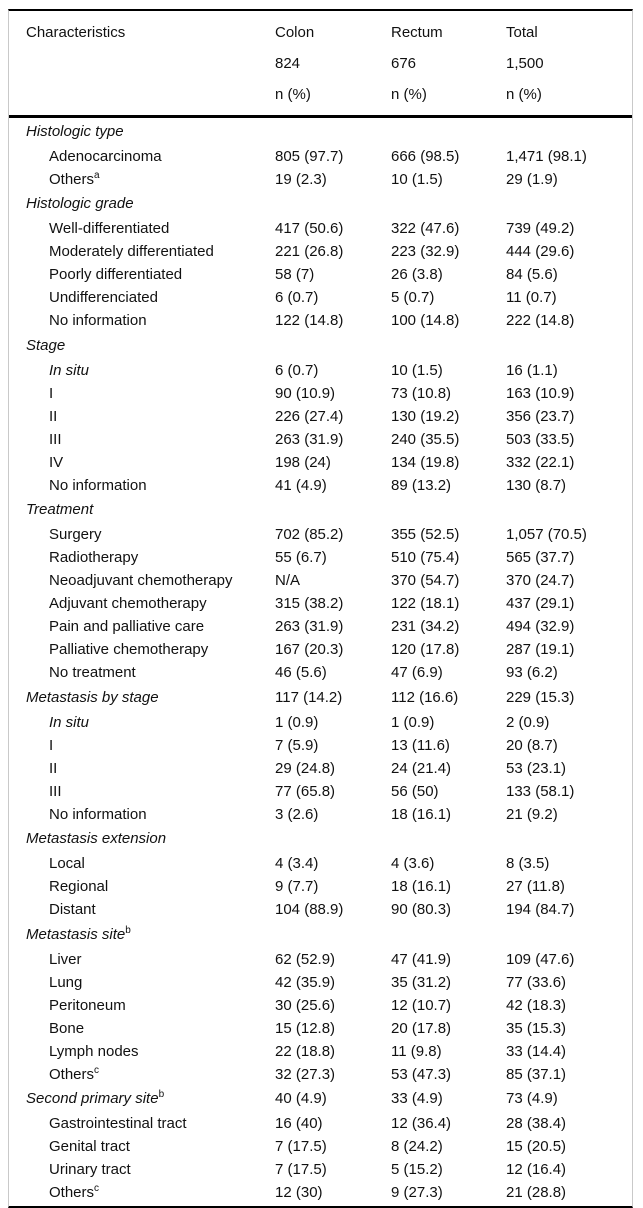  What do you see at coordinates (416, 1051) in the screenshot?
I see `row-value-rectum: 11 (9.8)` at bounding box center [416, 1051].